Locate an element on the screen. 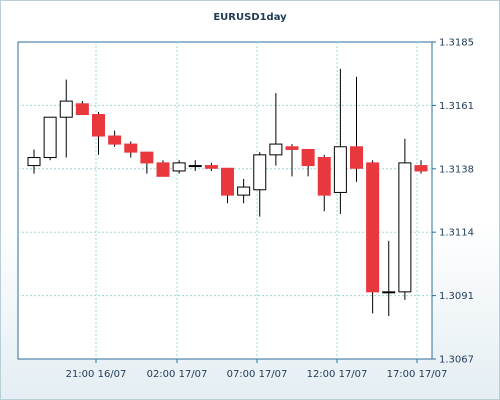 The height and width of the screenshot is (400, 500). y-tick-label: 1.3114 is located at coordinates (456, 233).